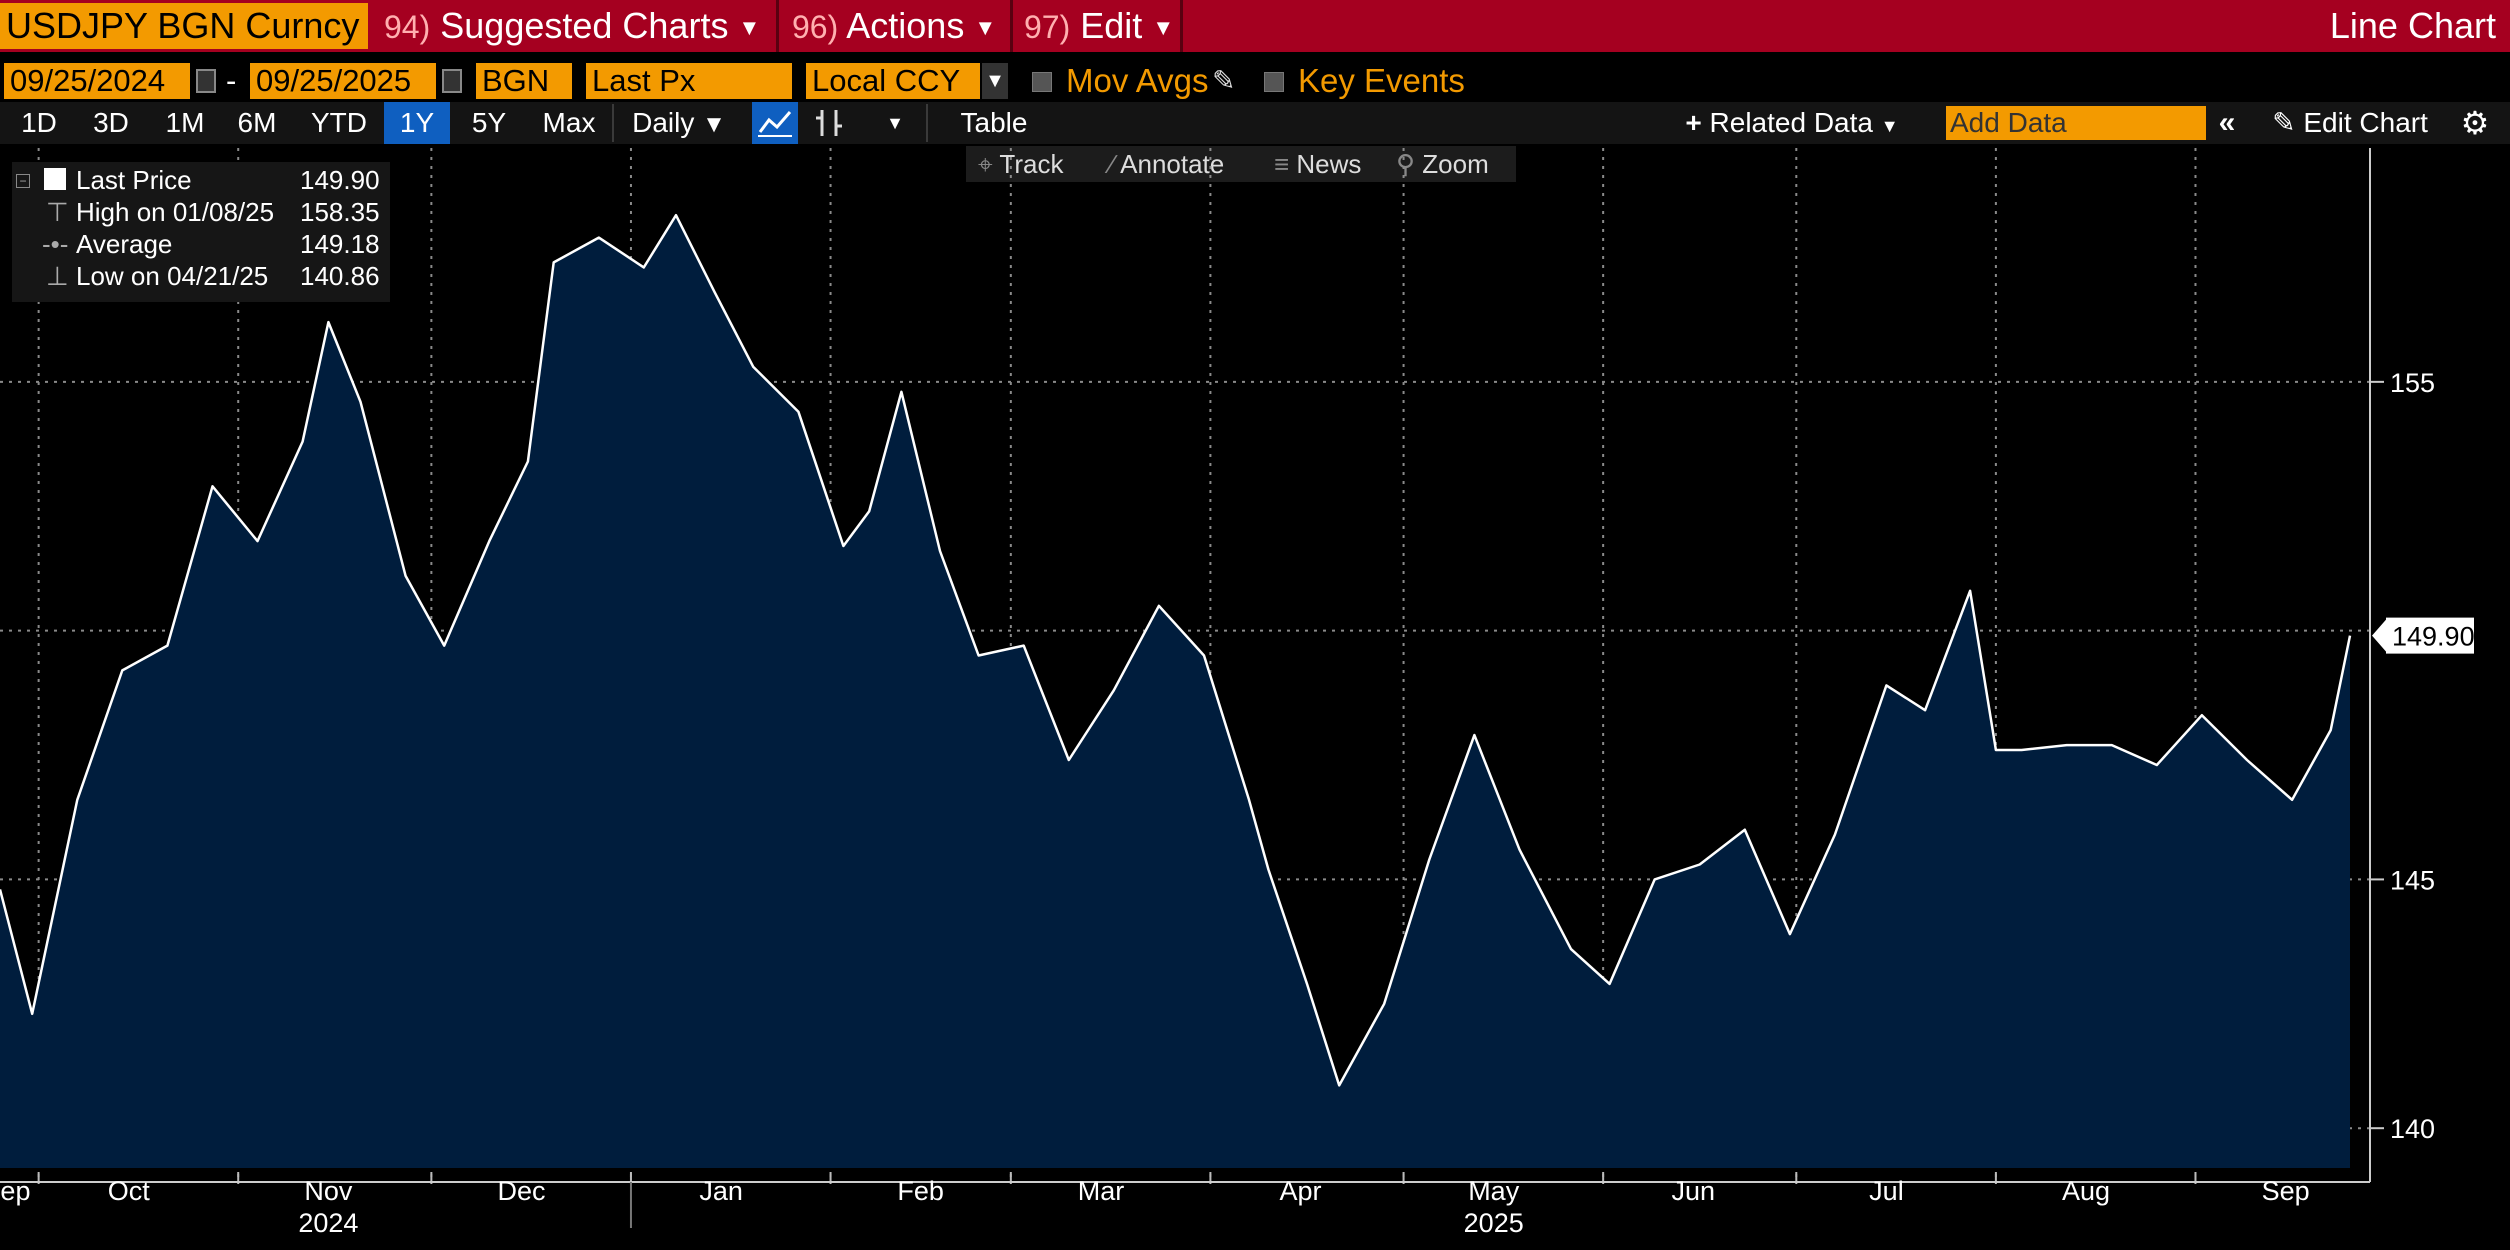  Describe the element at coordinates (328, 1191) in the screenshot. I see `x-month-label: Nov` at that location.